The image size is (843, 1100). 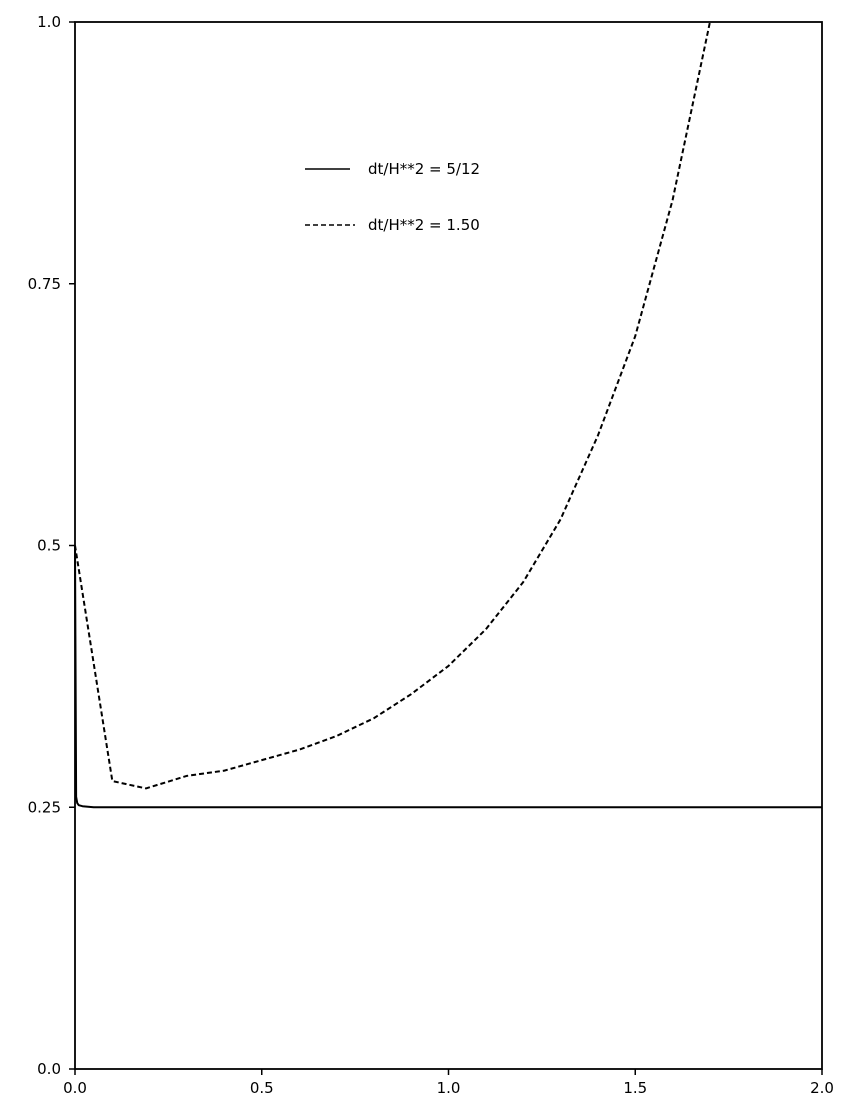 What do you see at coordinates (392, 197) in the screenshot?
I see `legend: dt/H**2 = 5/12 dt/H**2 = 1.50` at bounding box center [392, 197].